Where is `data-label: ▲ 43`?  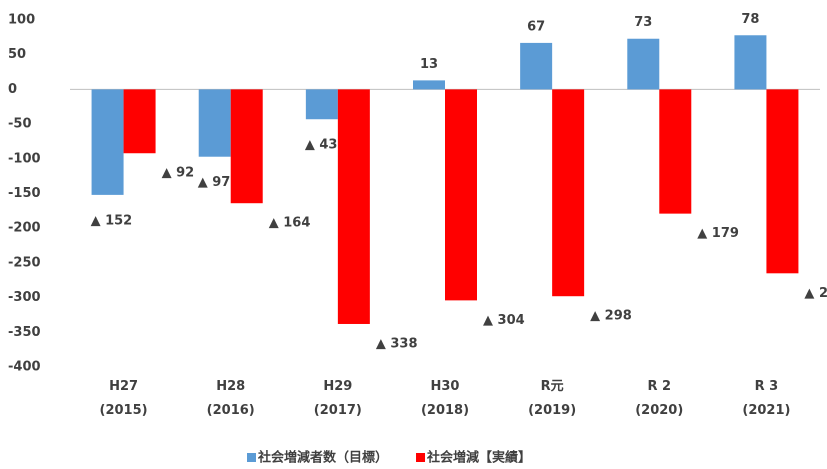
data-label: ▲ 43 is located at coordinates (321, 145).